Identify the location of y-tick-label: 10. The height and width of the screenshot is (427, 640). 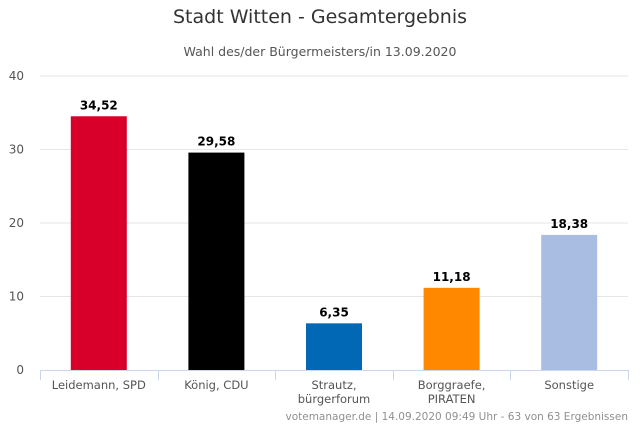
(16, 297).